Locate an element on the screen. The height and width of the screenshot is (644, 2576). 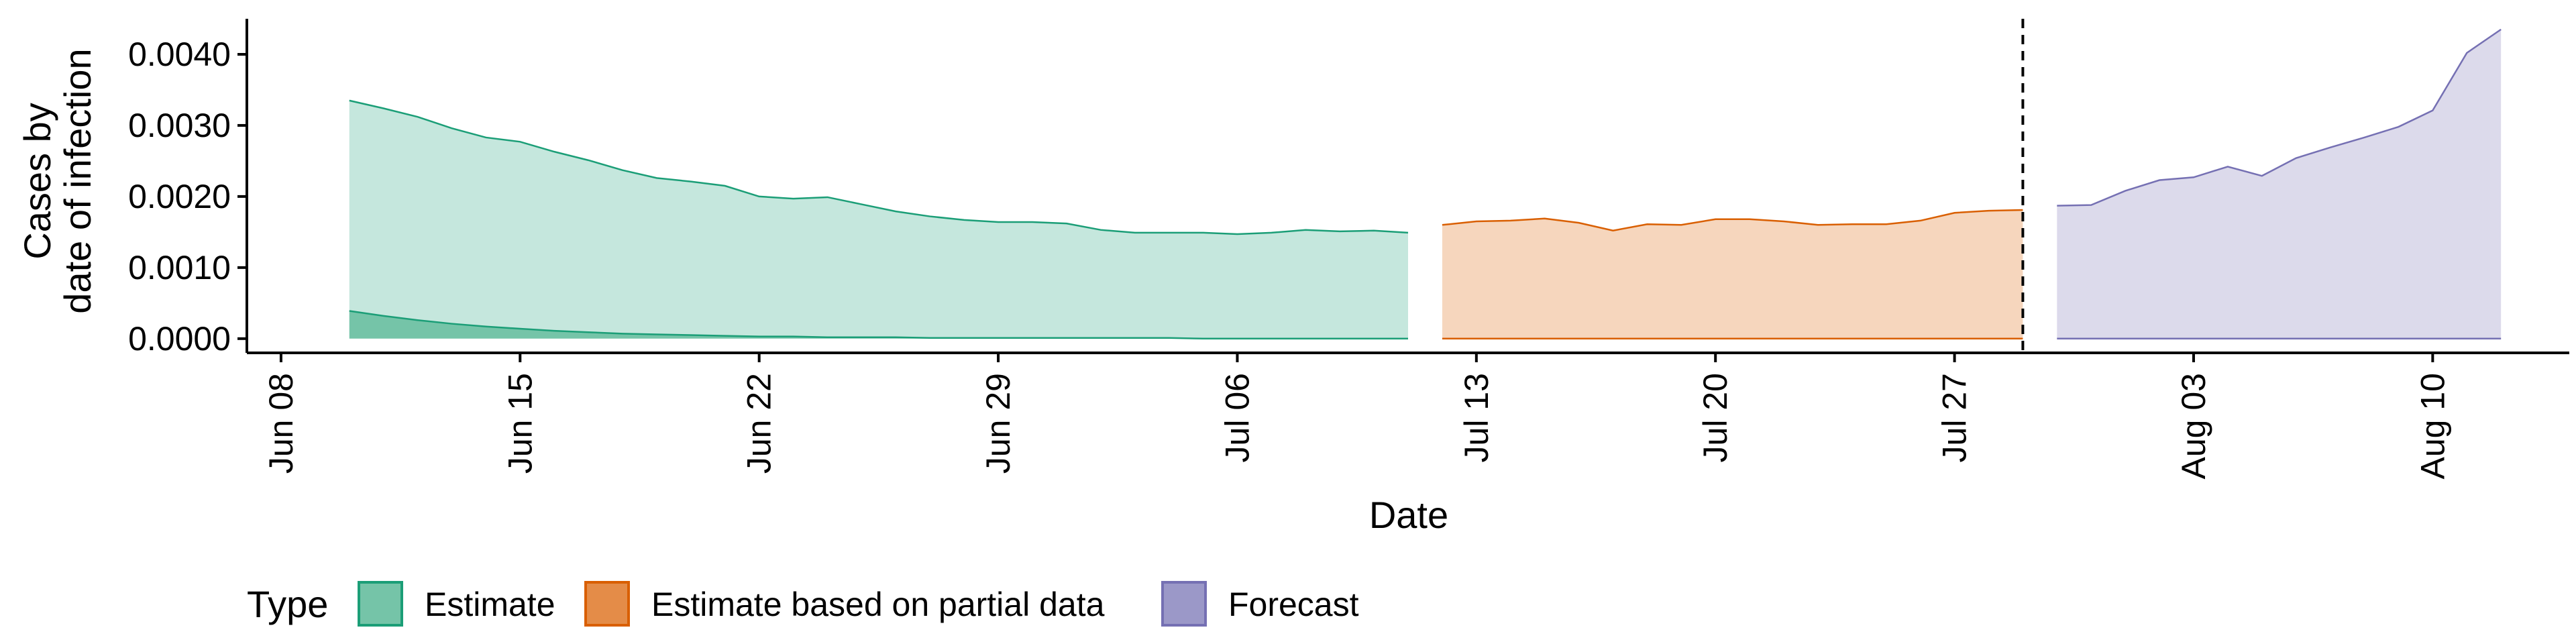
x-tick-label-0: Jun 08 is located at coordinates (281, 423).